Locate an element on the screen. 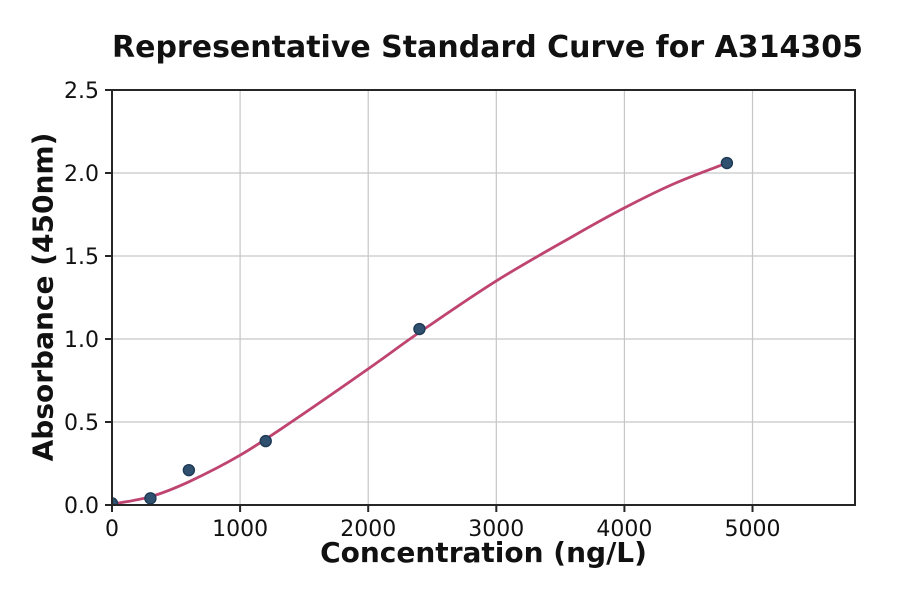  x-tick-label-3000: 3000 is located at coordinates (496, 529).